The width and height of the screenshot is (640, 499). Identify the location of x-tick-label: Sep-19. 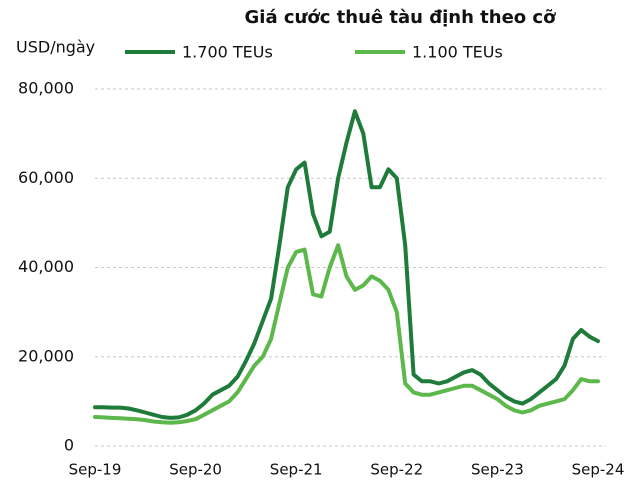
(95, 470).